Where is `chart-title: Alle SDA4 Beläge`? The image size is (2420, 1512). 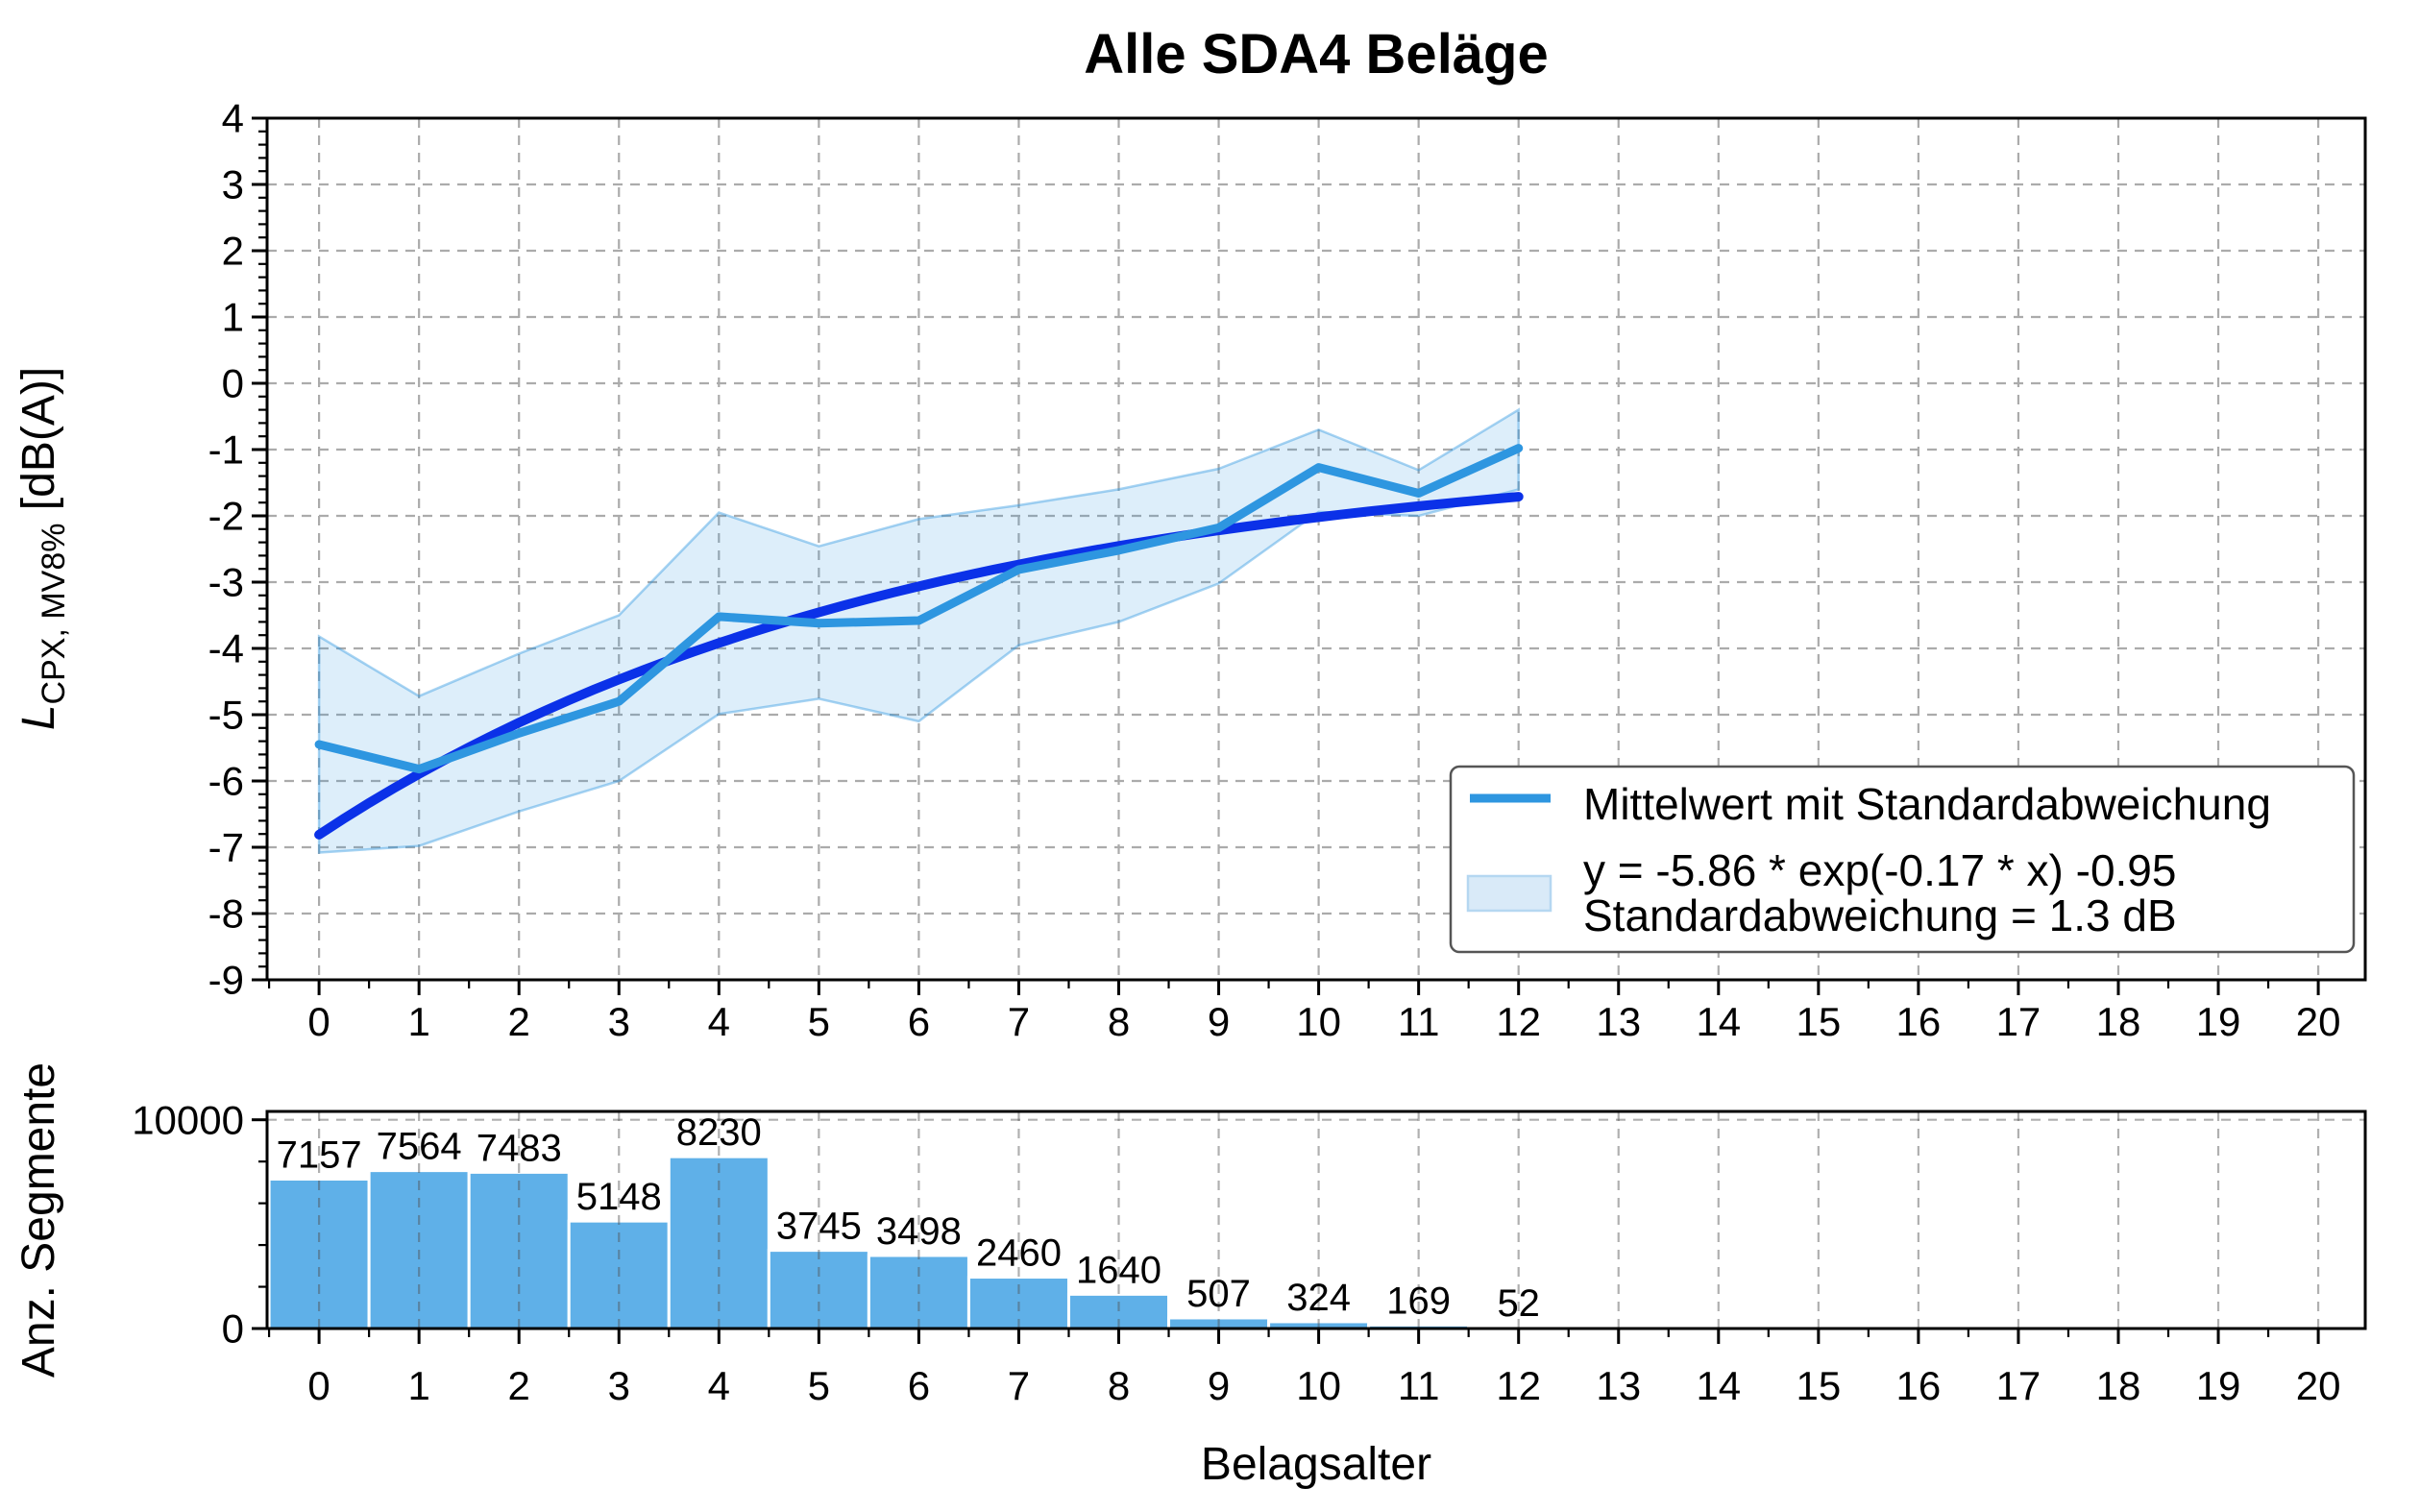
chart-title: Alle SDA4 Beläge is located at coordinates (1316, 54).